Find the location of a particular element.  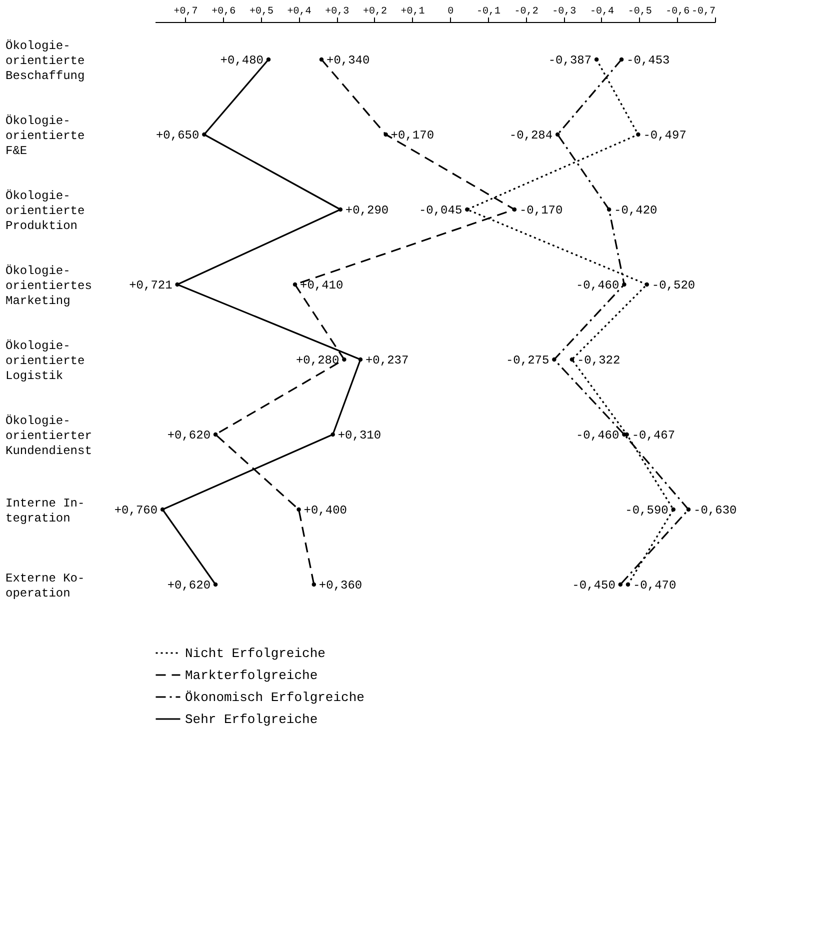

y-tick-label: Externe Ko- operation is located at coordinates (45, 586).